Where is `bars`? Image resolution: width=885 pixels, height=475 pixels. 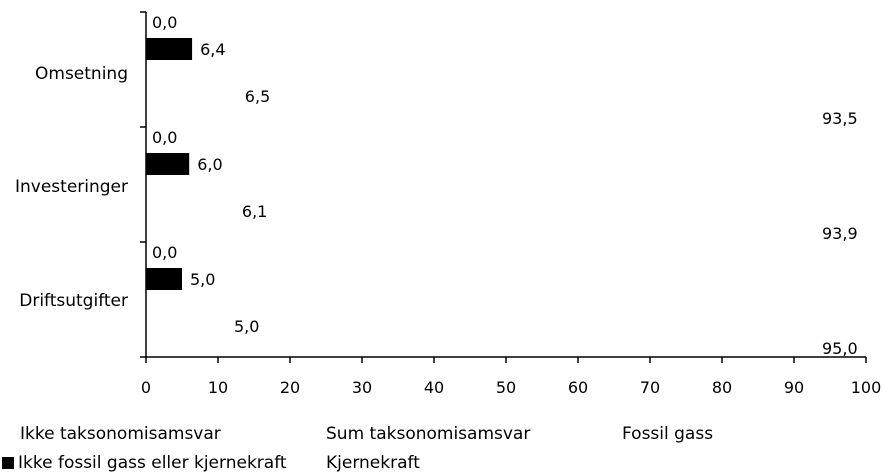
bars is located at coordinates (169, 164).